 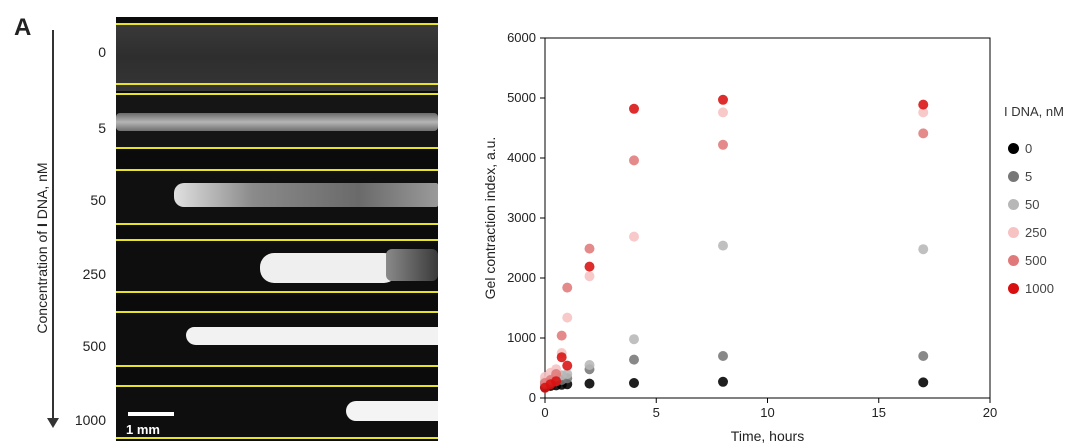 What do you see at coordinates (94, 346) in the screenshot?
I see `concentration-label-500: 500` at bounding box center [94, 346].